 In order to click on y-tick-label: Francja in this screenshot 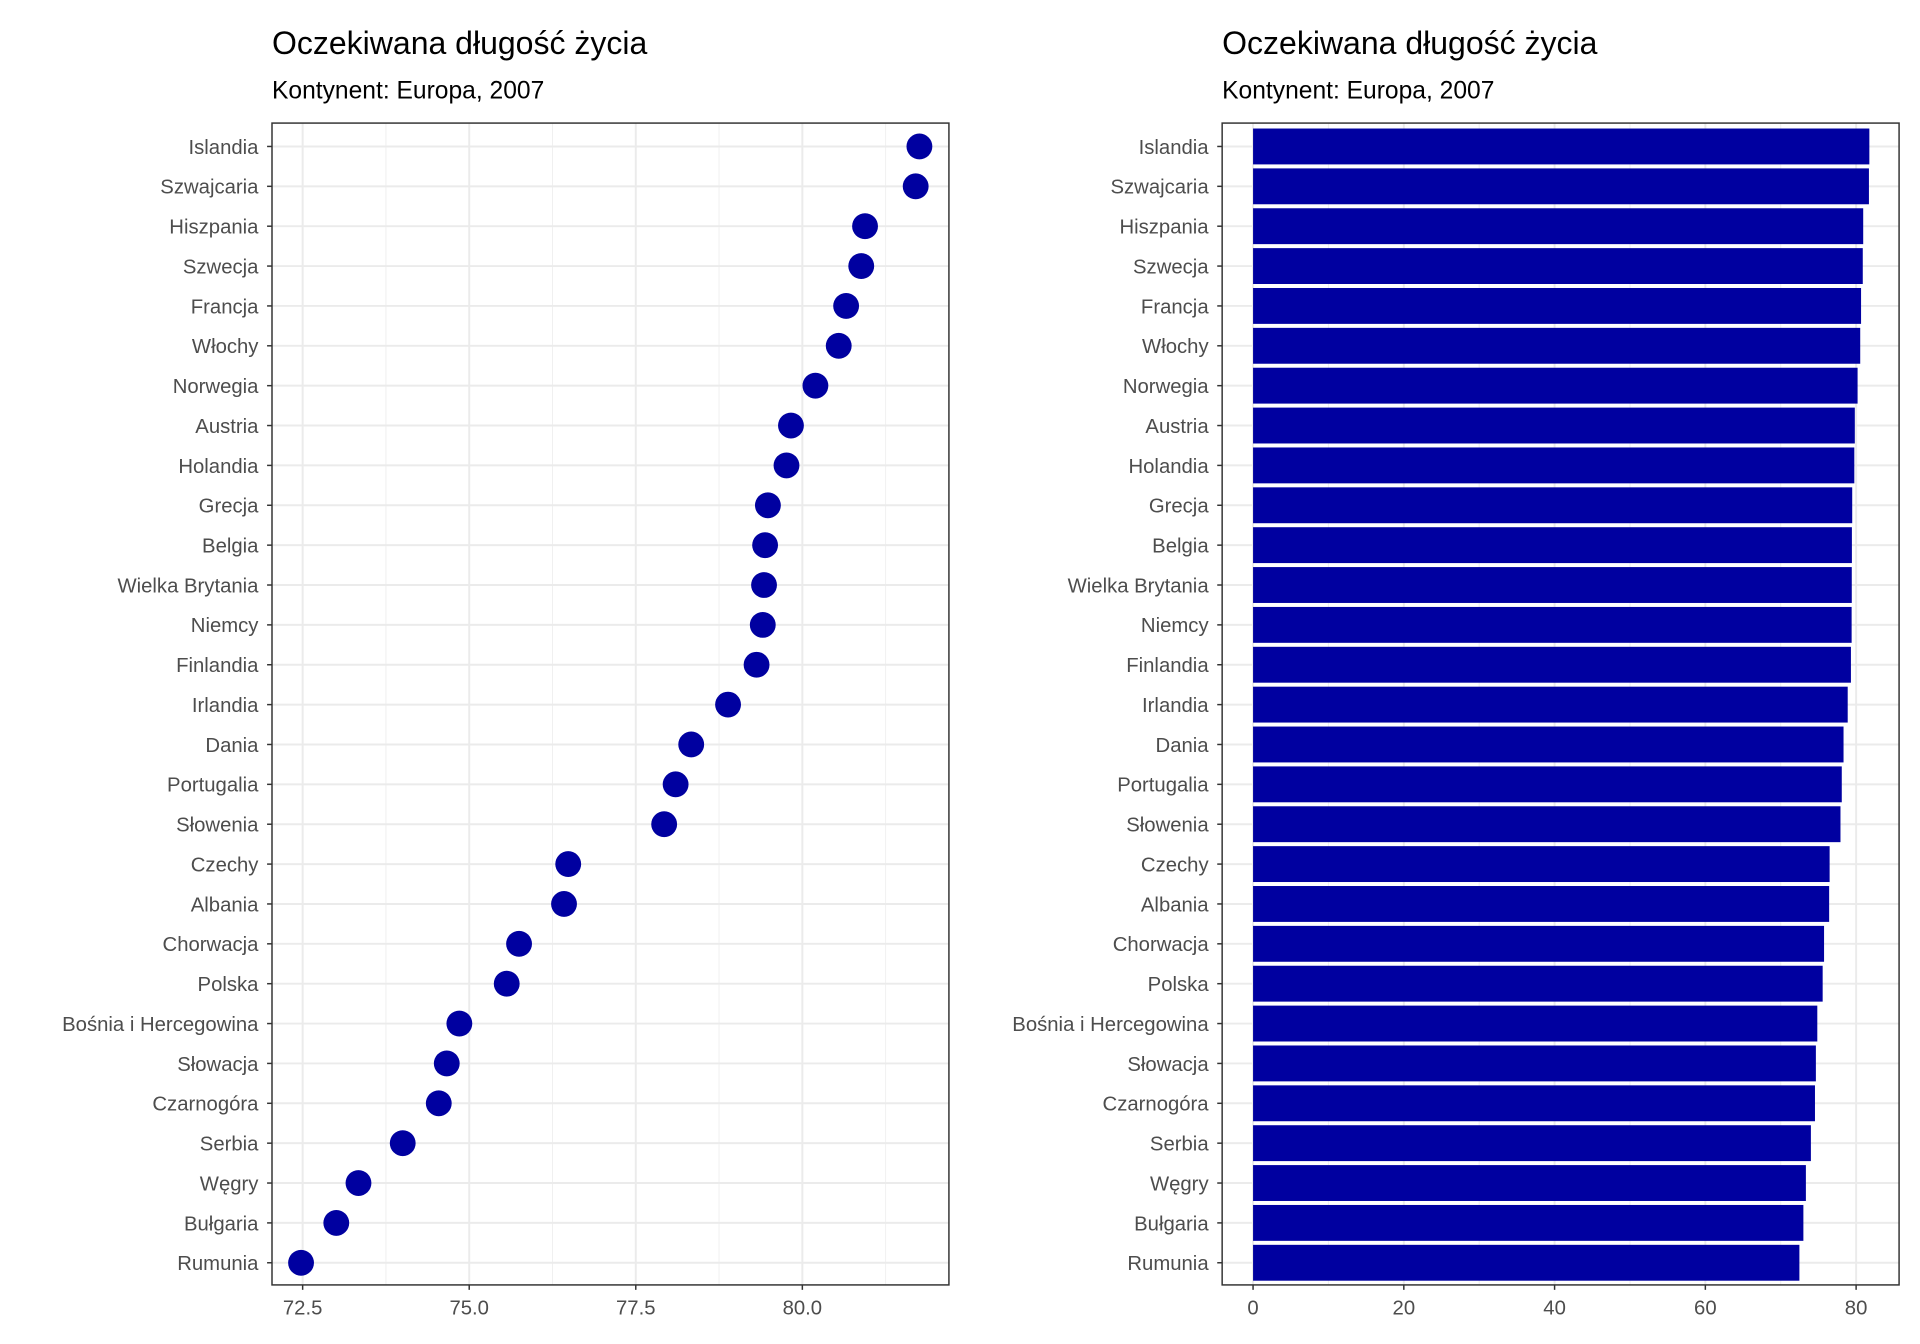, I will do `click(1175, 307)`.